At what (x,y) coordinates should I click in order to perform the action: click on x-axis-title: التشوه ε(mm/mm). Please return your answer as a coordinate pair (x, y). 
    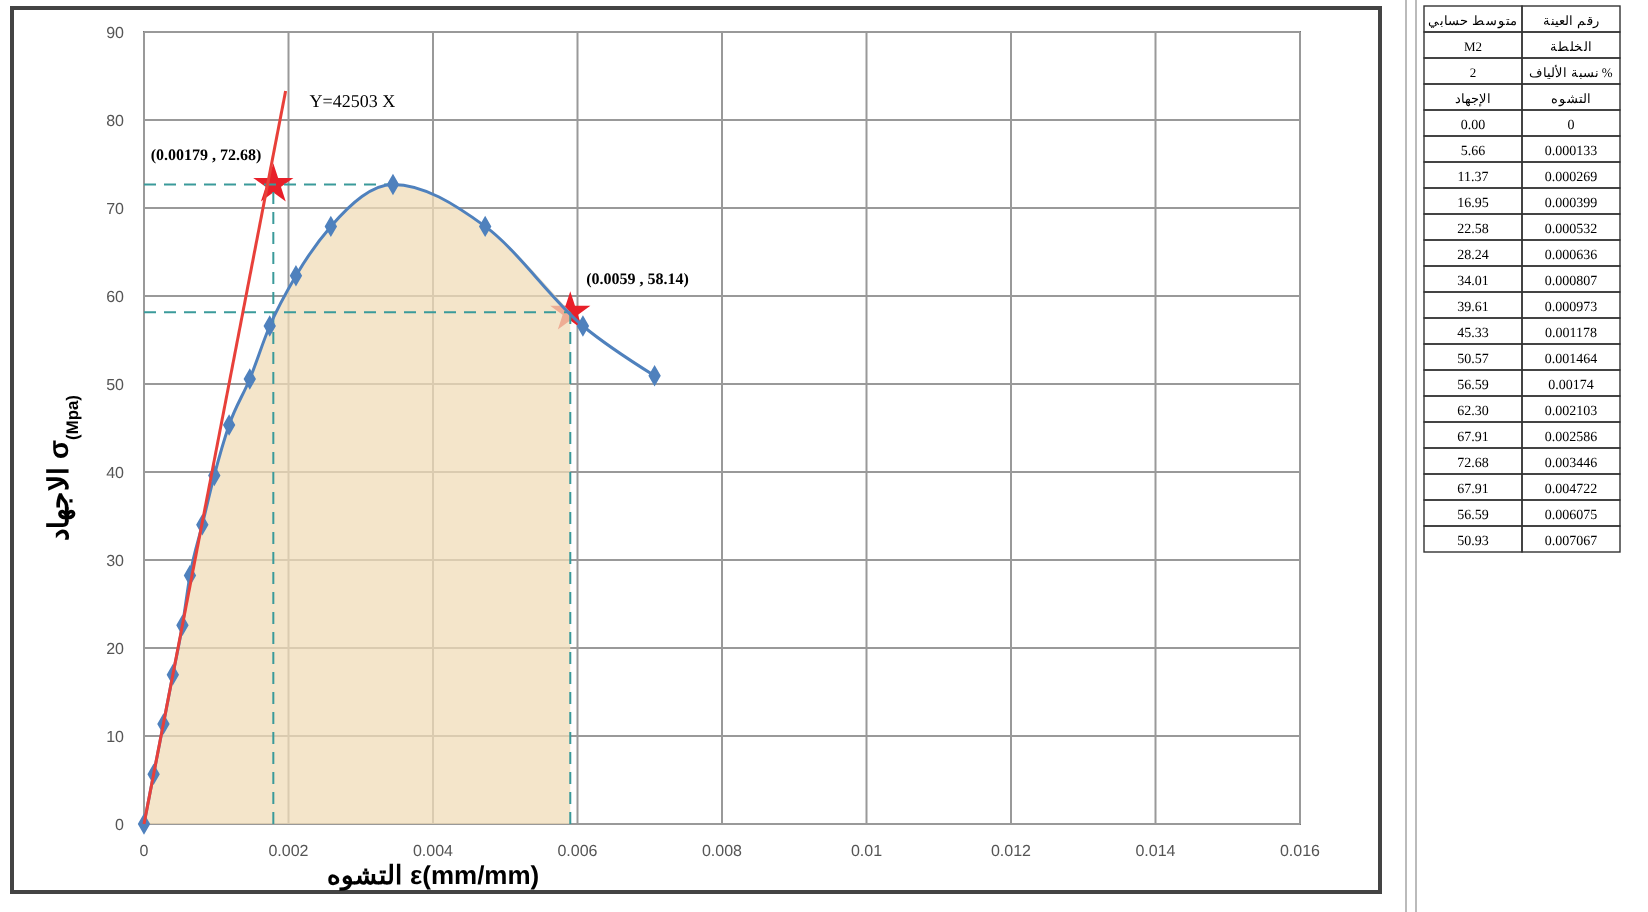
    Looking at the image, I should click on (433, 876).